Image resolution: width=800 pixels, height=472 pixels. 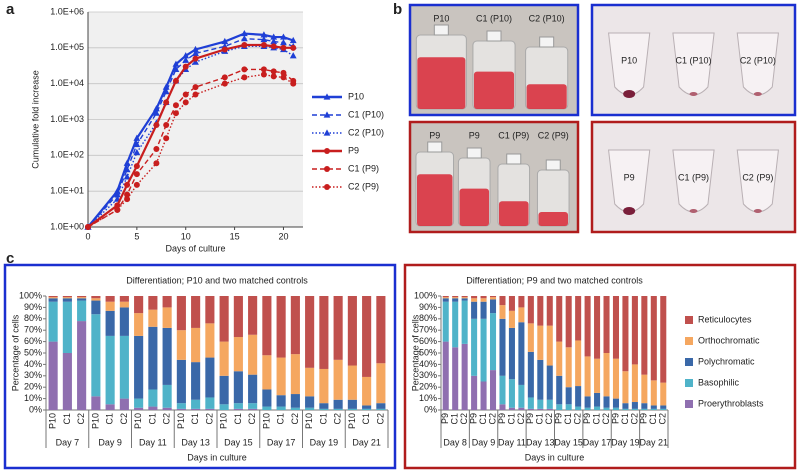 I want to click on x-tick-label: C1, so click(x=540, y=419).